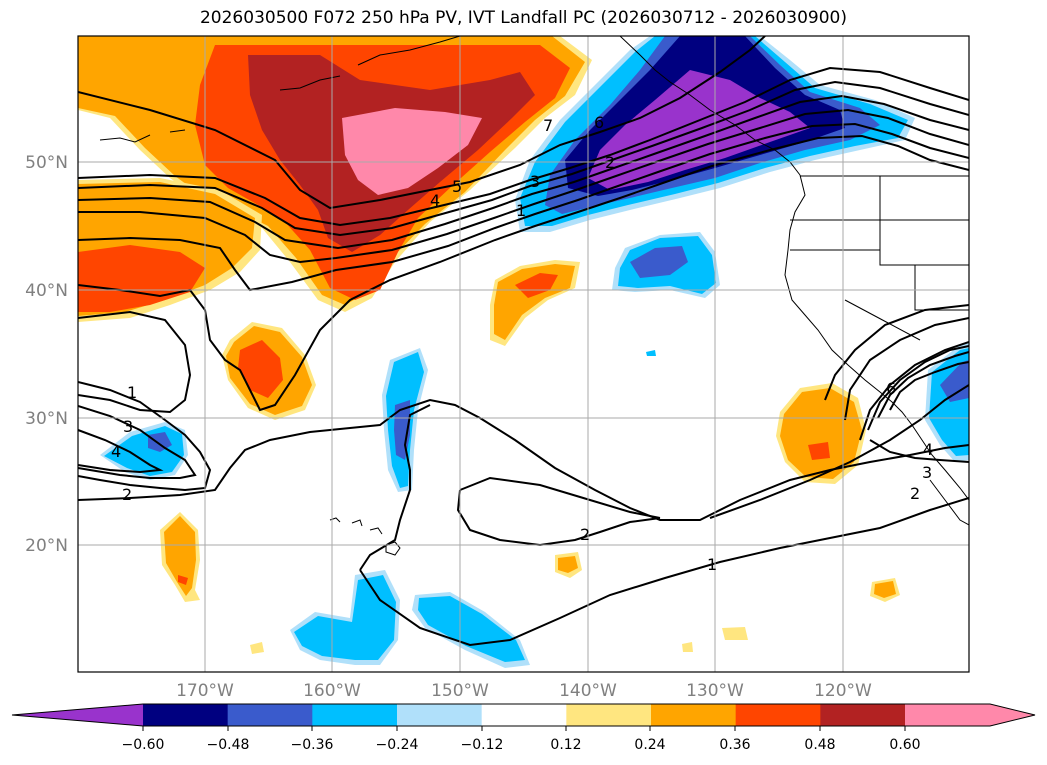 Image resolution: width=1047 pixels, height=765 pixels. What do you see at coordinates (1012, 715) in the screenshot?
I see `colorbar-extend-max` at bounding box center [1012, 715].